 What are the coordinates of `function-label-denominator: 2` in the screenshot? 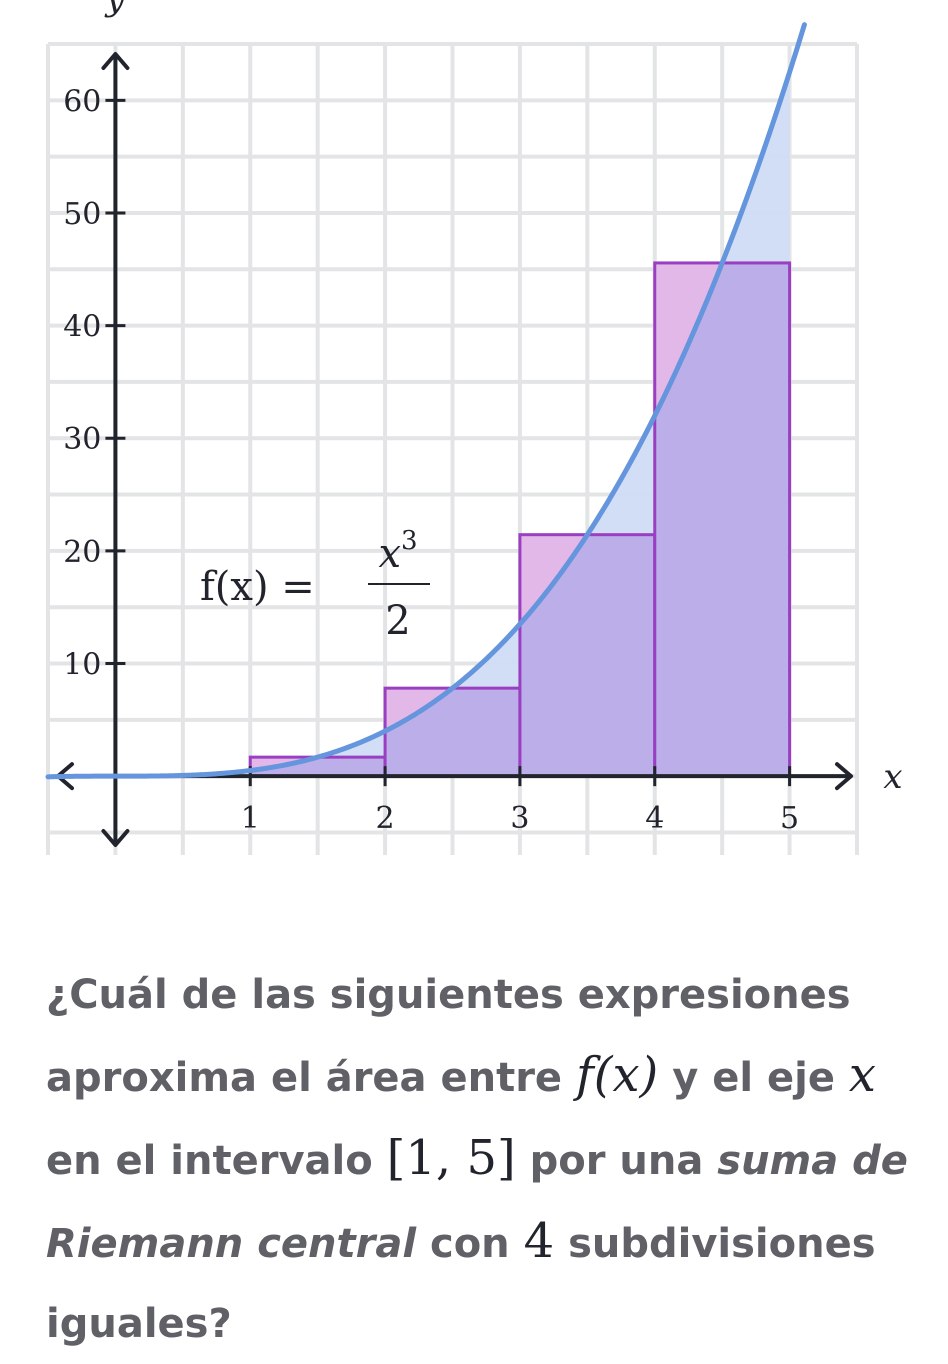 It's located at (397, 621).